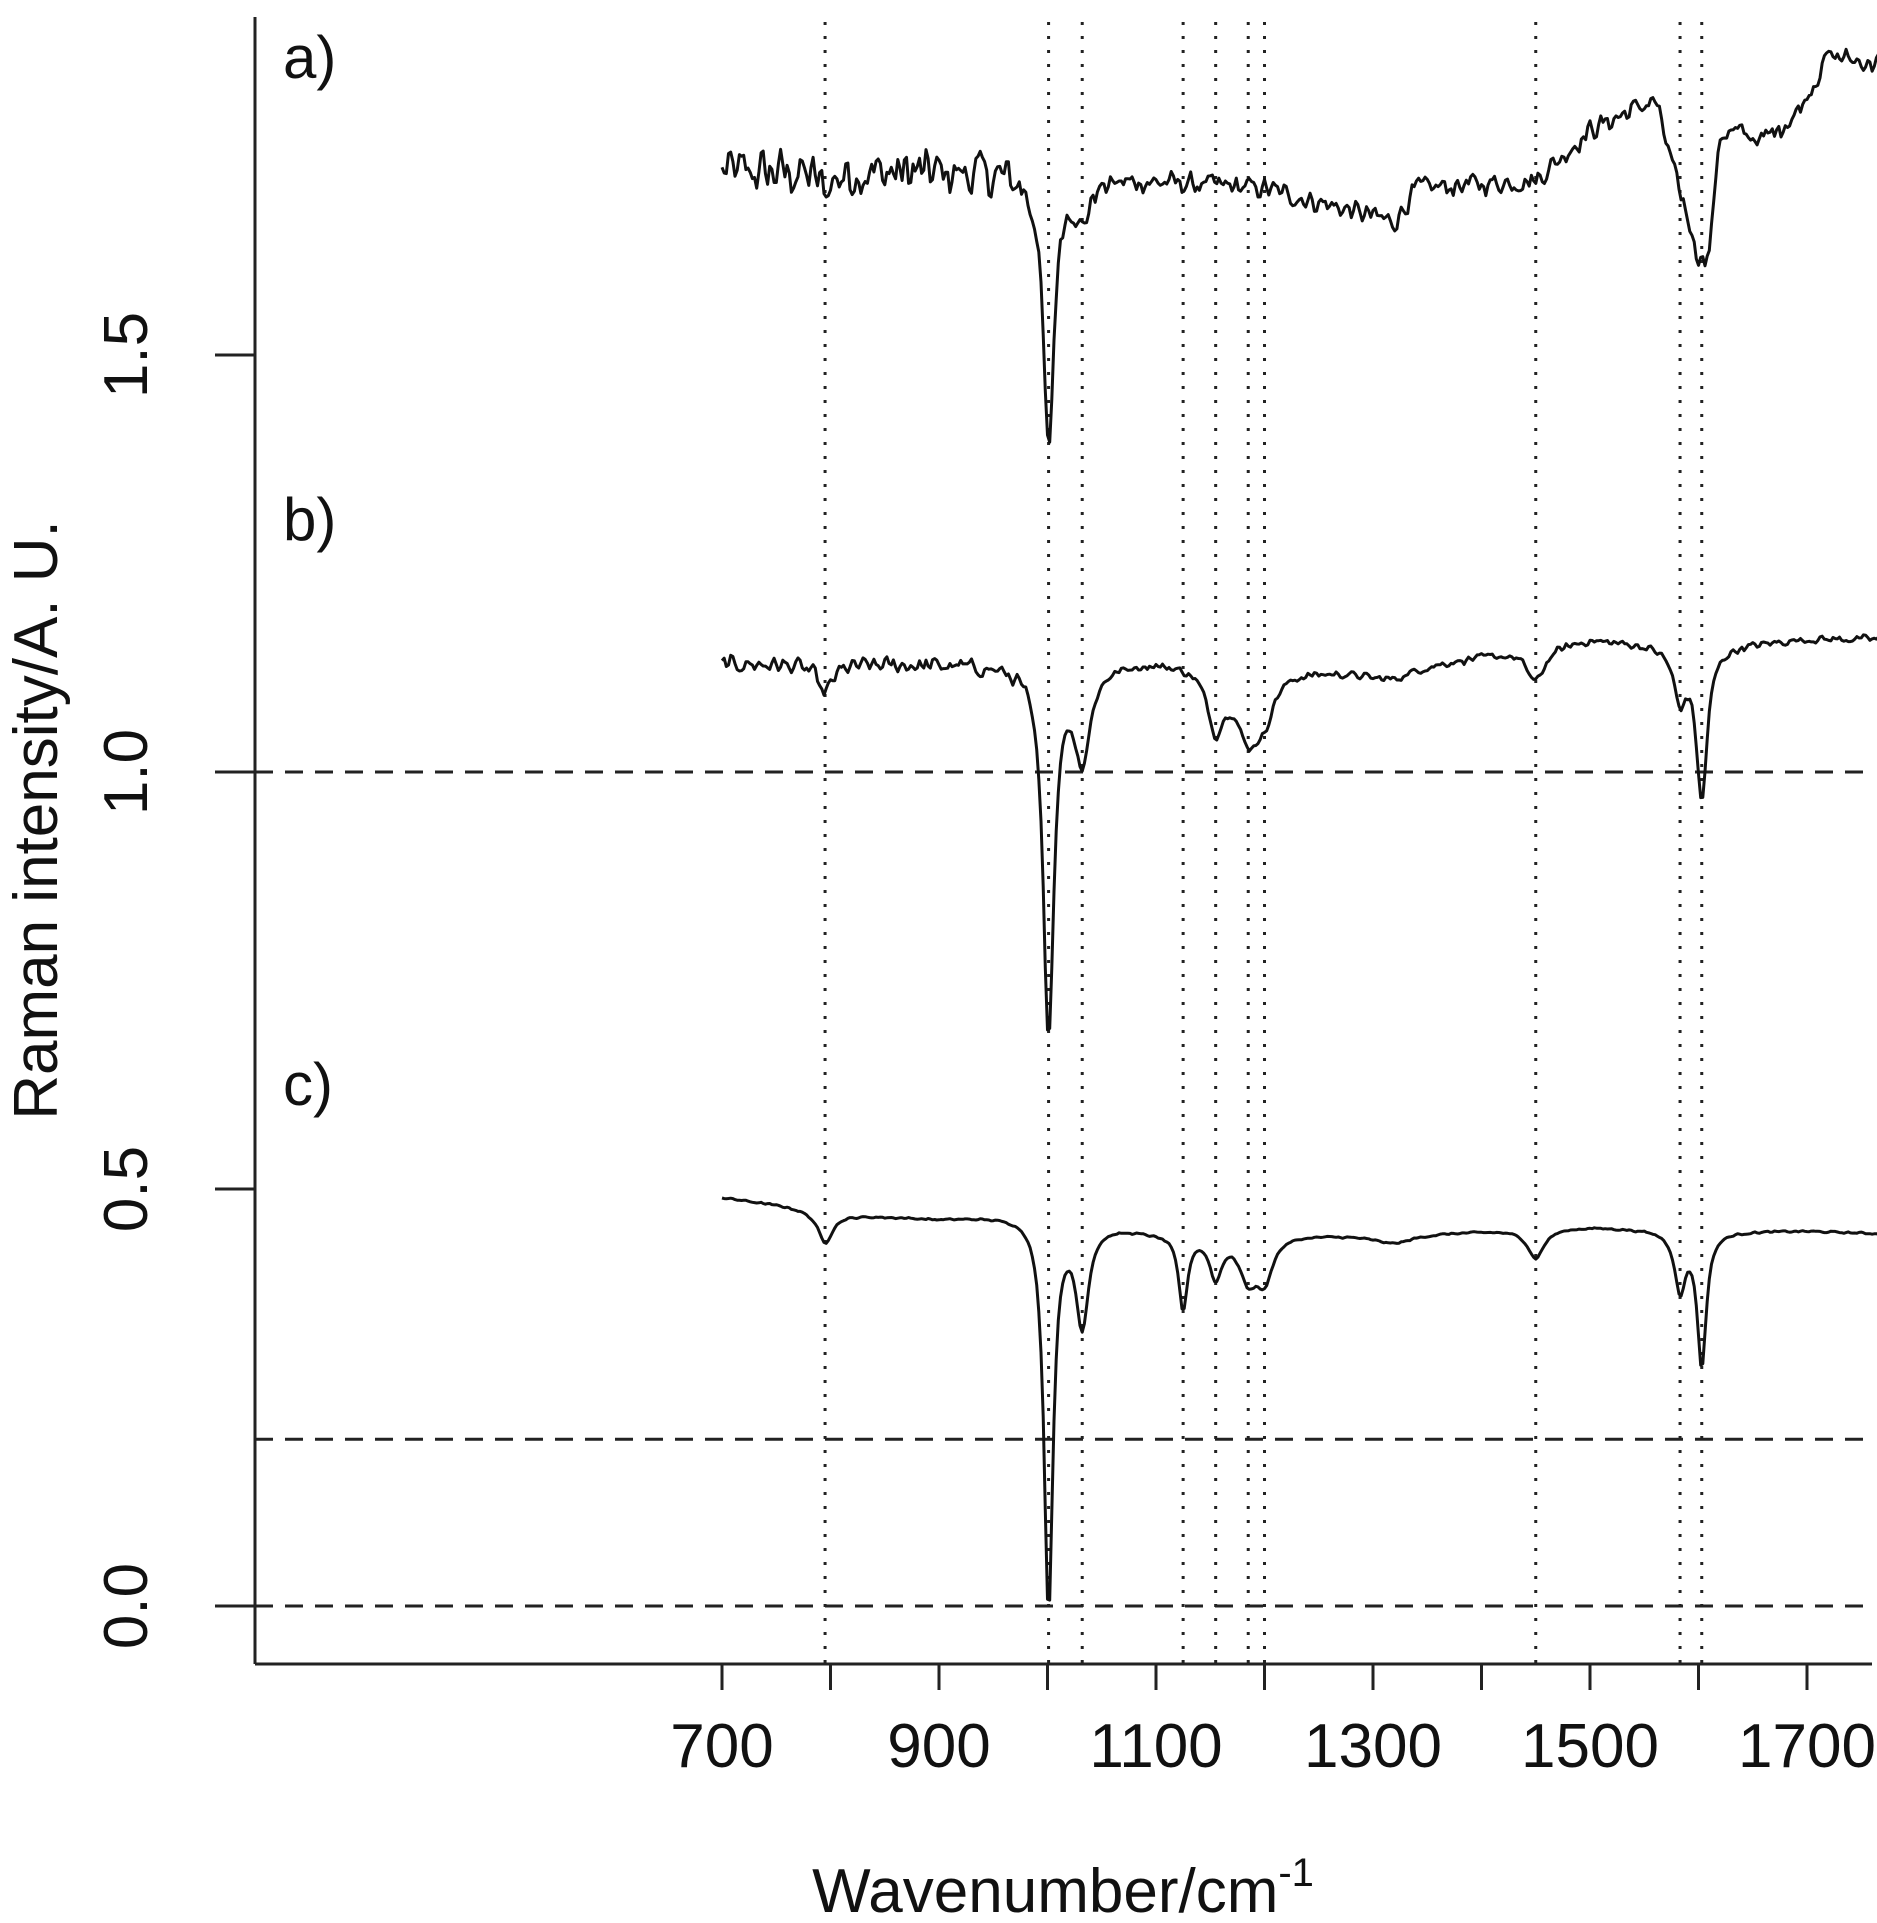  What do you see at coordinates (126, 1189) in the screenshot?
I see `y-tick-label: 0.5` at bounding box center [126, 1189].